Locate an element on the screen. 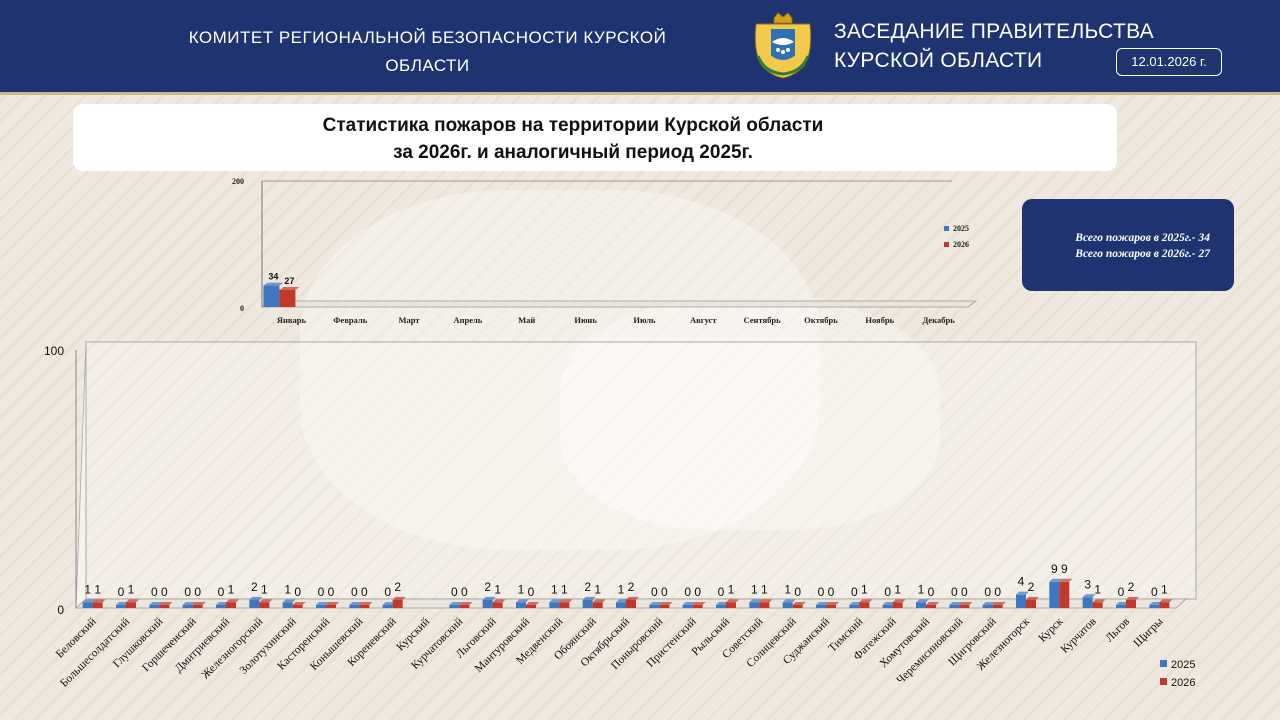 The width and height of the screenshot is (1280, 720). chart2-legend-label: 2026 is located at coordinates (1183, 683).